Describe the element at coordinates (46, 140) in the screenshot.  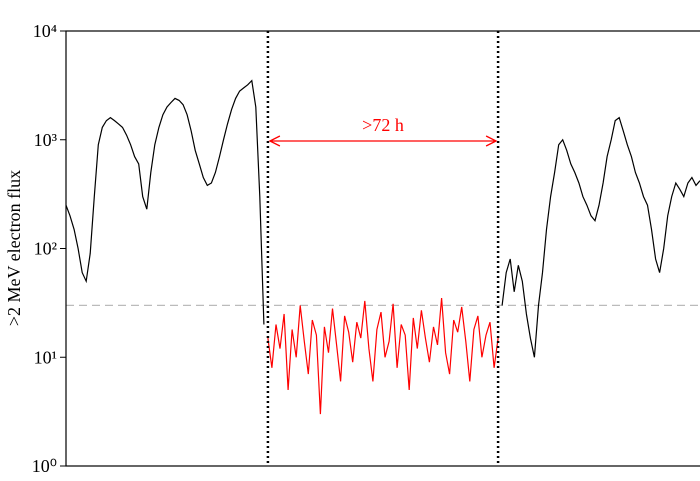
I see `y-tick-label: 10³` at that location.